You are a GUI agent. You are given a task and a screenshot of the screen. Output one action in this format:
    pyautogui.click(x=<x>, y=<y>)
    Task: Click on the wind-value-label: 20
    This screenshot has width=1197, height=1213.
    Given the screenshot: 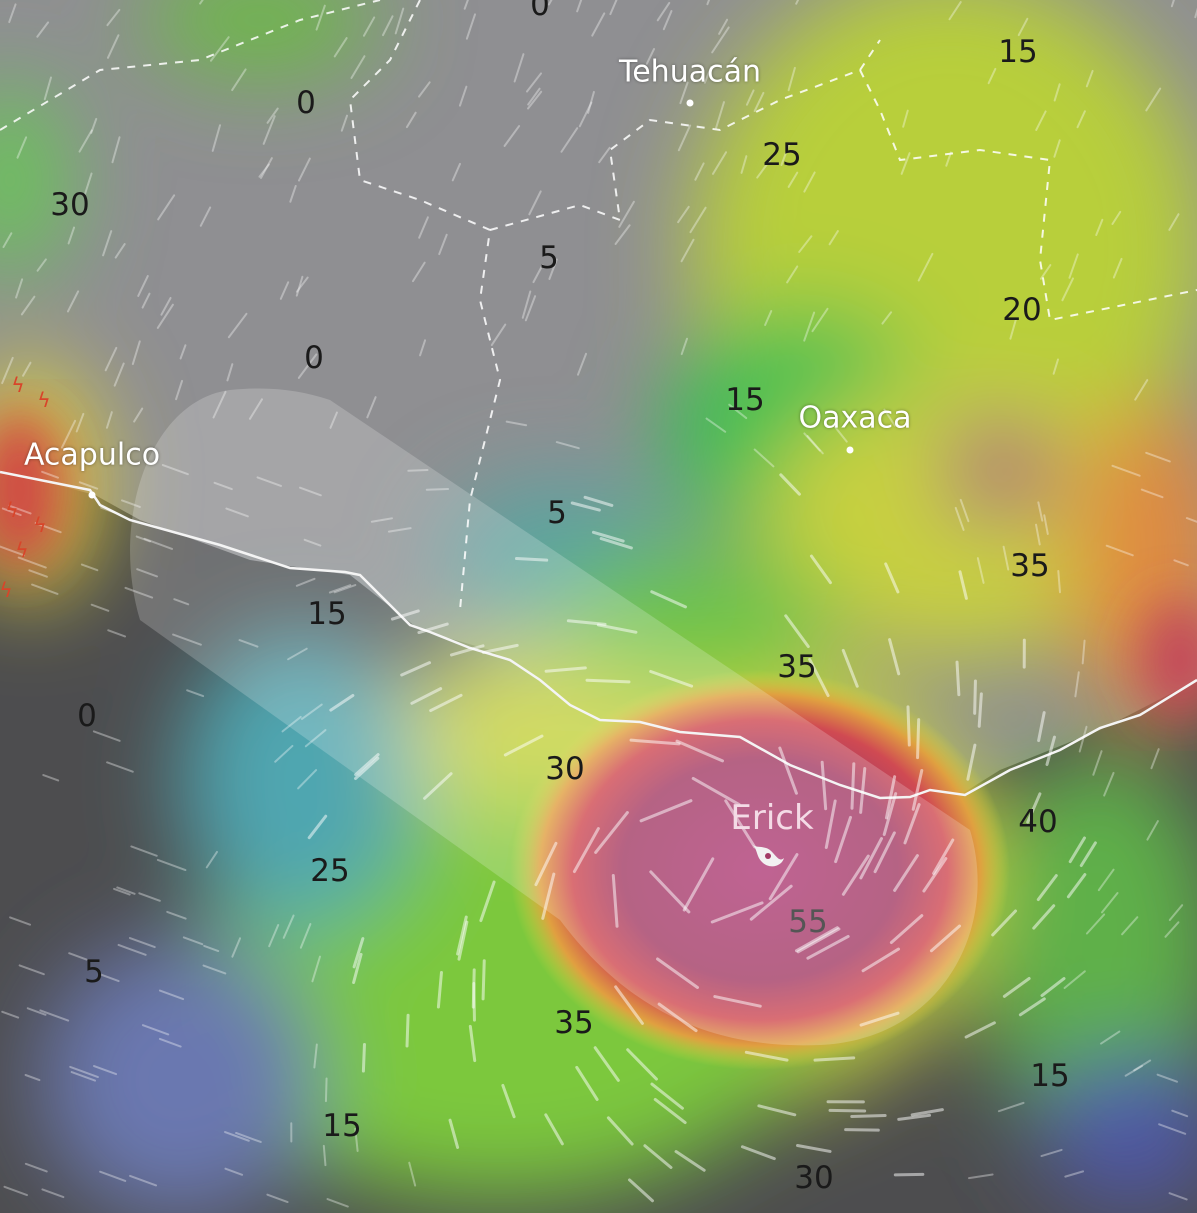 What is the action you would take?
    pyautogui.click(x=1022, y=310)
    